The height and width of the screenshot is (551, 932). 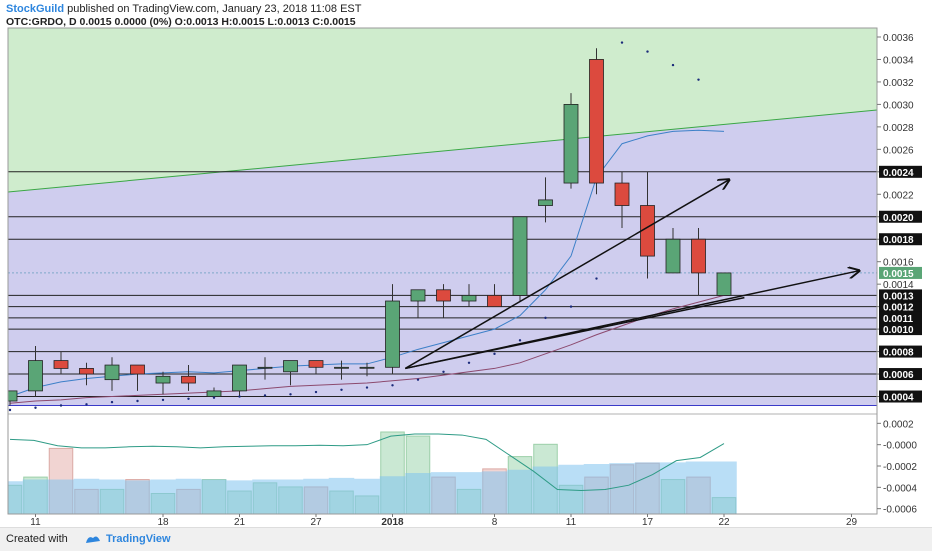 I want to click on price-tick-label: 0.0012, so click(x=898, y=308).